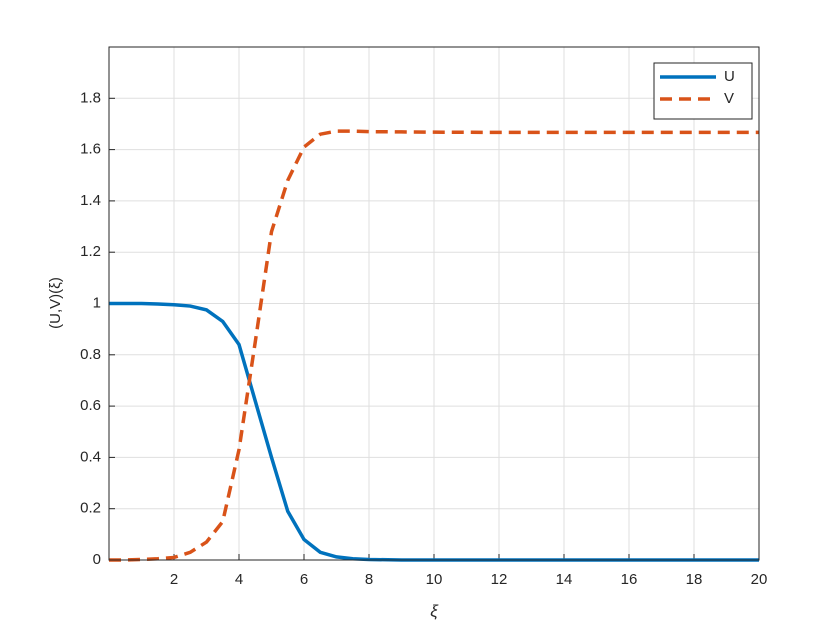 Image resolution: width=840 pixels, height=630 pixels. What do you see at coordinates (369, 579) in the screenshot?
I see `x-tick-label: 8` at bounding box center [369, 579].